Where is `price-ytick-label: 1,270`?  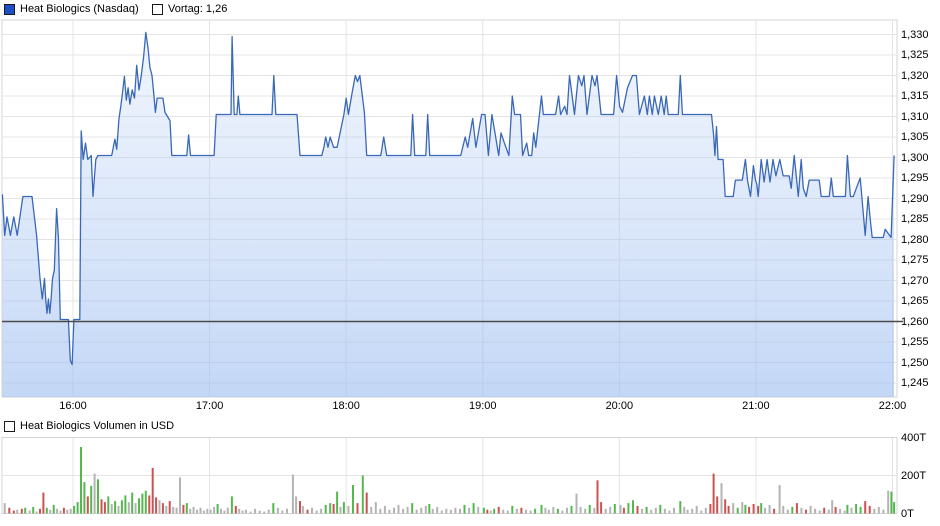 price-ytick-label: 1,270 is located at coordinates (915, 280).